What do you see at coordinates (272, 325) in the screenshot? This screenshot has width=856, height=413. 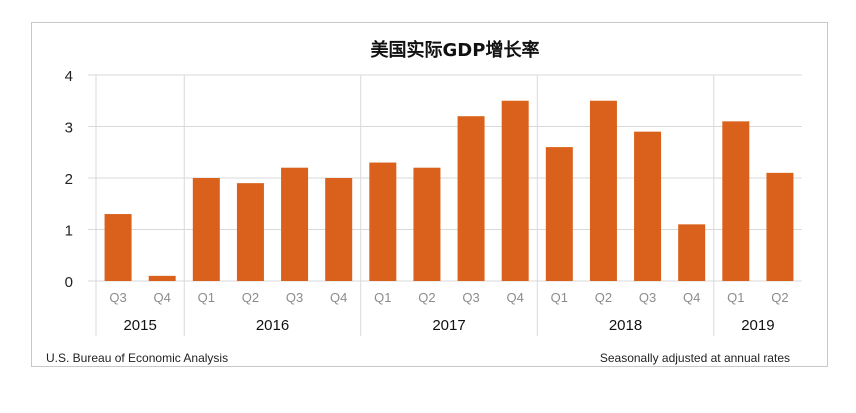 I see `x-year-label: 2016` at bounding box center [272, 325].